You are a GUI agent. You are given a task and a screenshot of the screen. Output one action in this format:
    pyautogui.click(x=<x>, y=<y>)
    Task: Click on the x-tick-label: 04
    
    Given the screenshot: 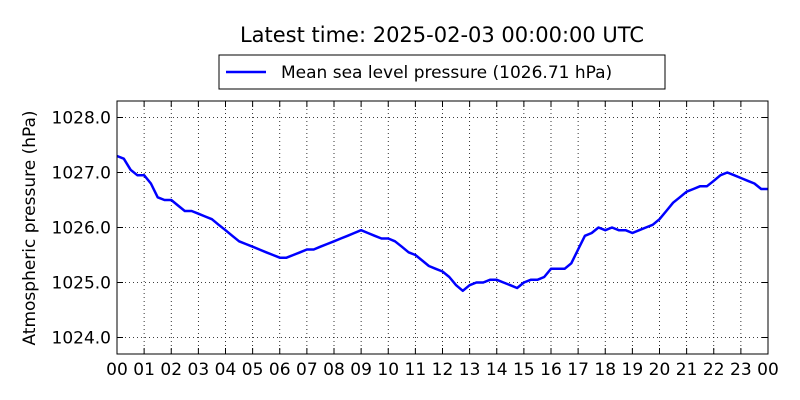 What is the action you would take?
    pyautogui.click(x=226, y=370)
    